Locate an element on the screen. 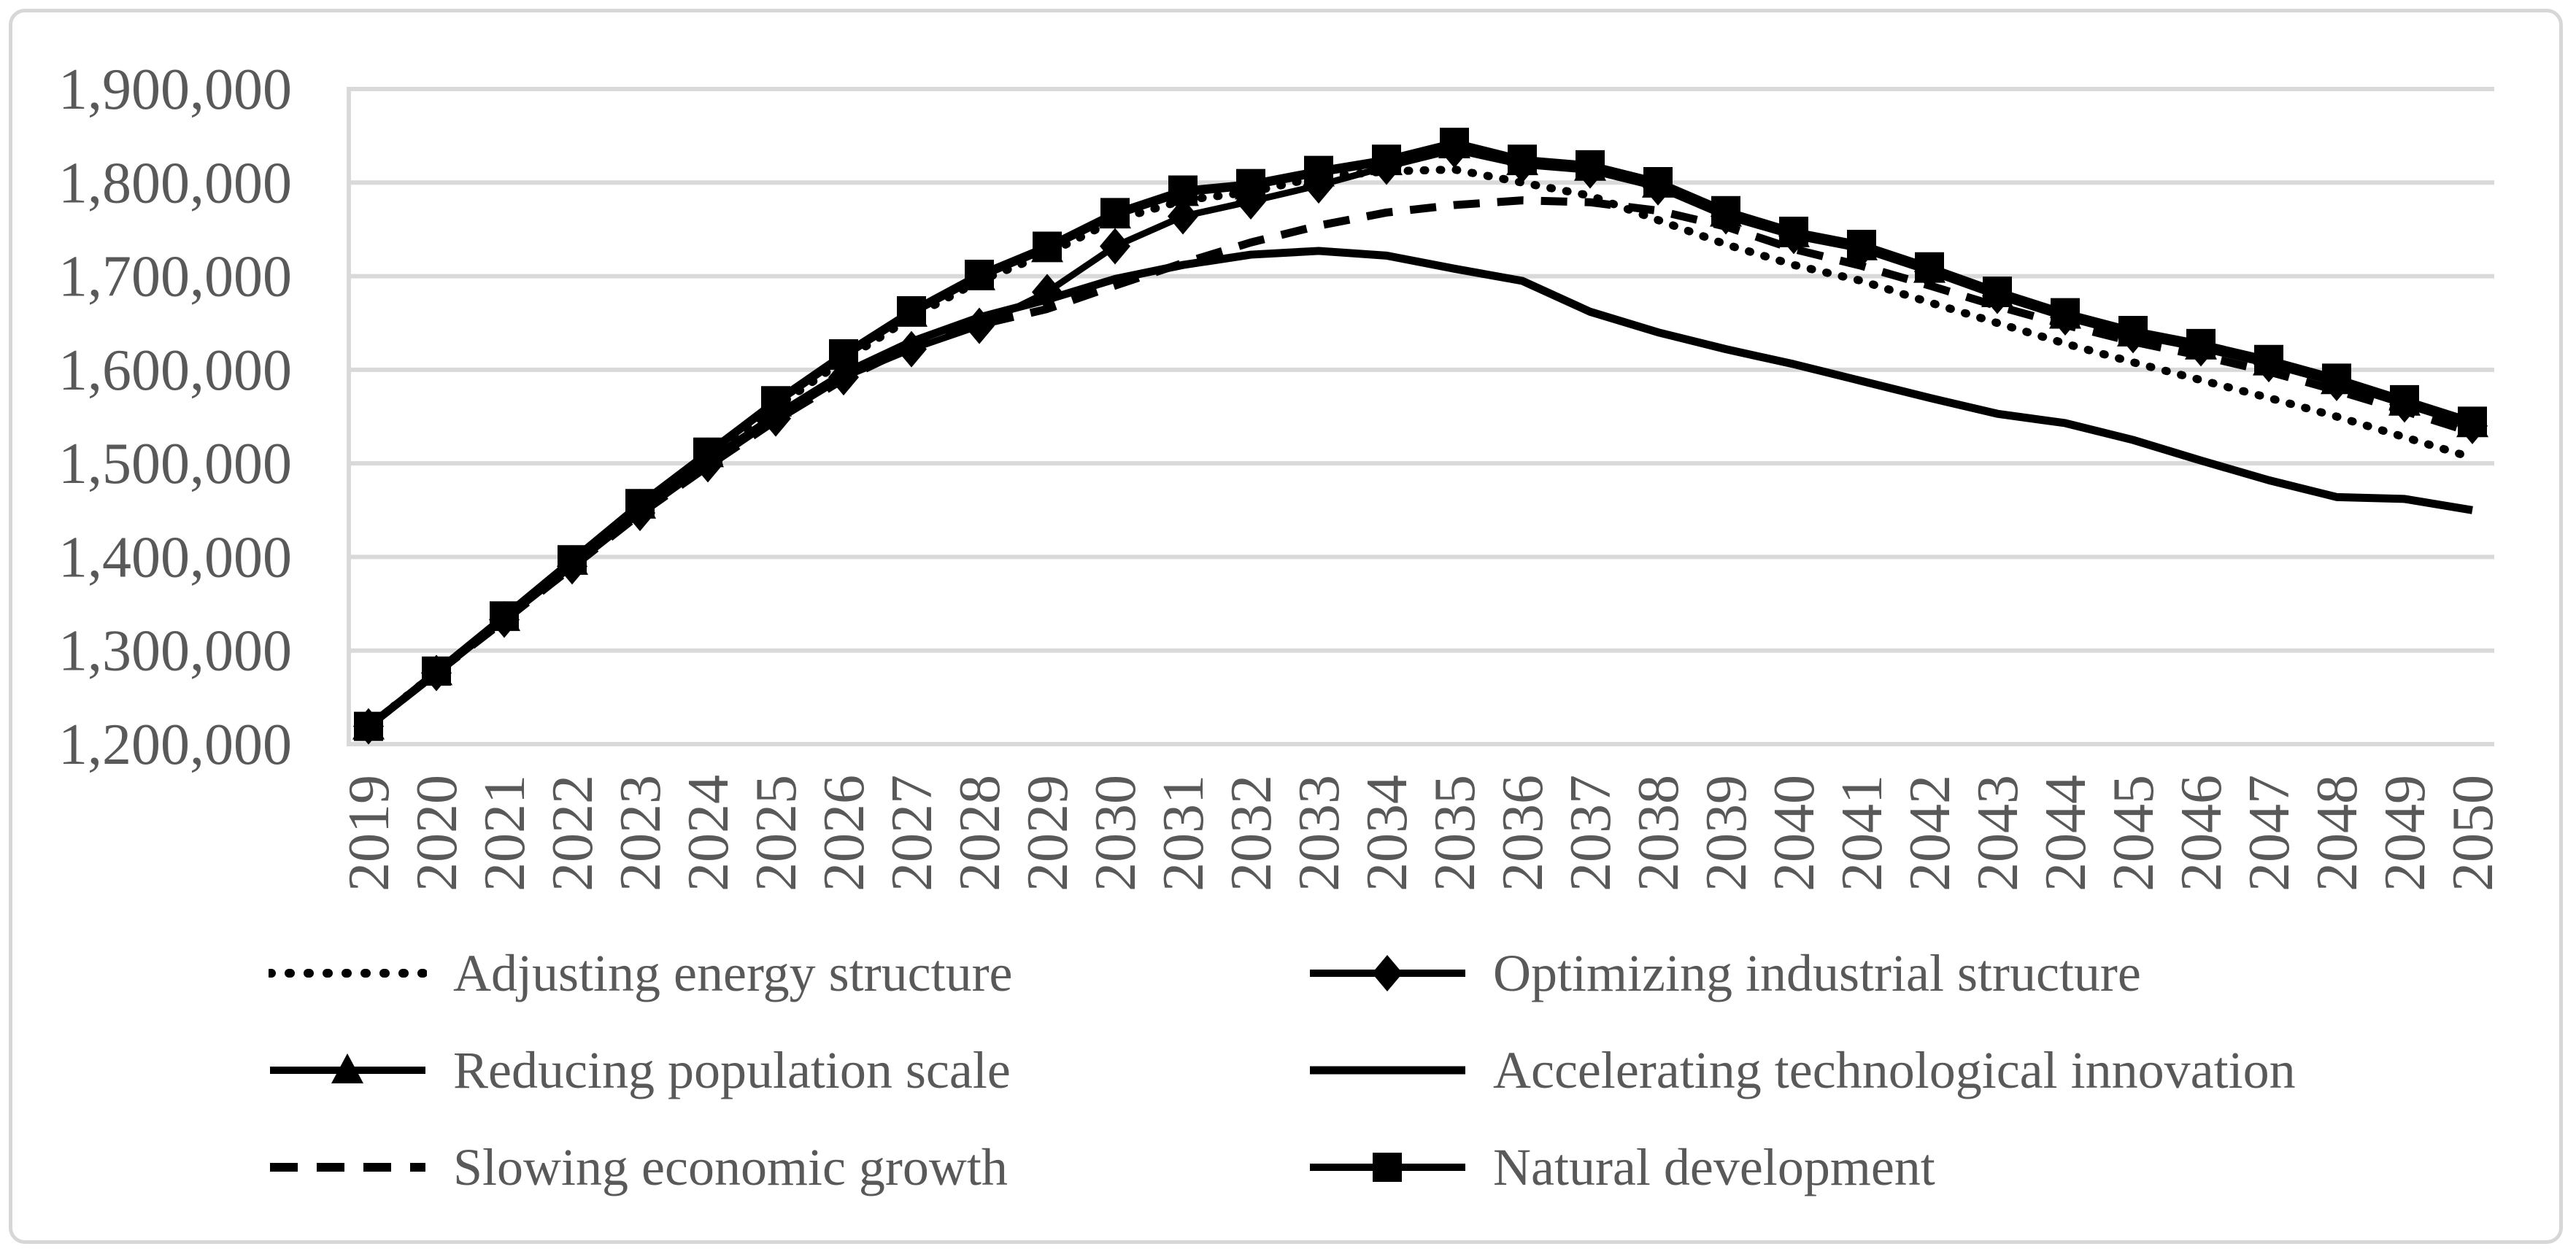 Image resolution: width=2576 pixels, height=1257 pixels. x-tick-label-2030: 2030 is located at coordinates (1116, 833).